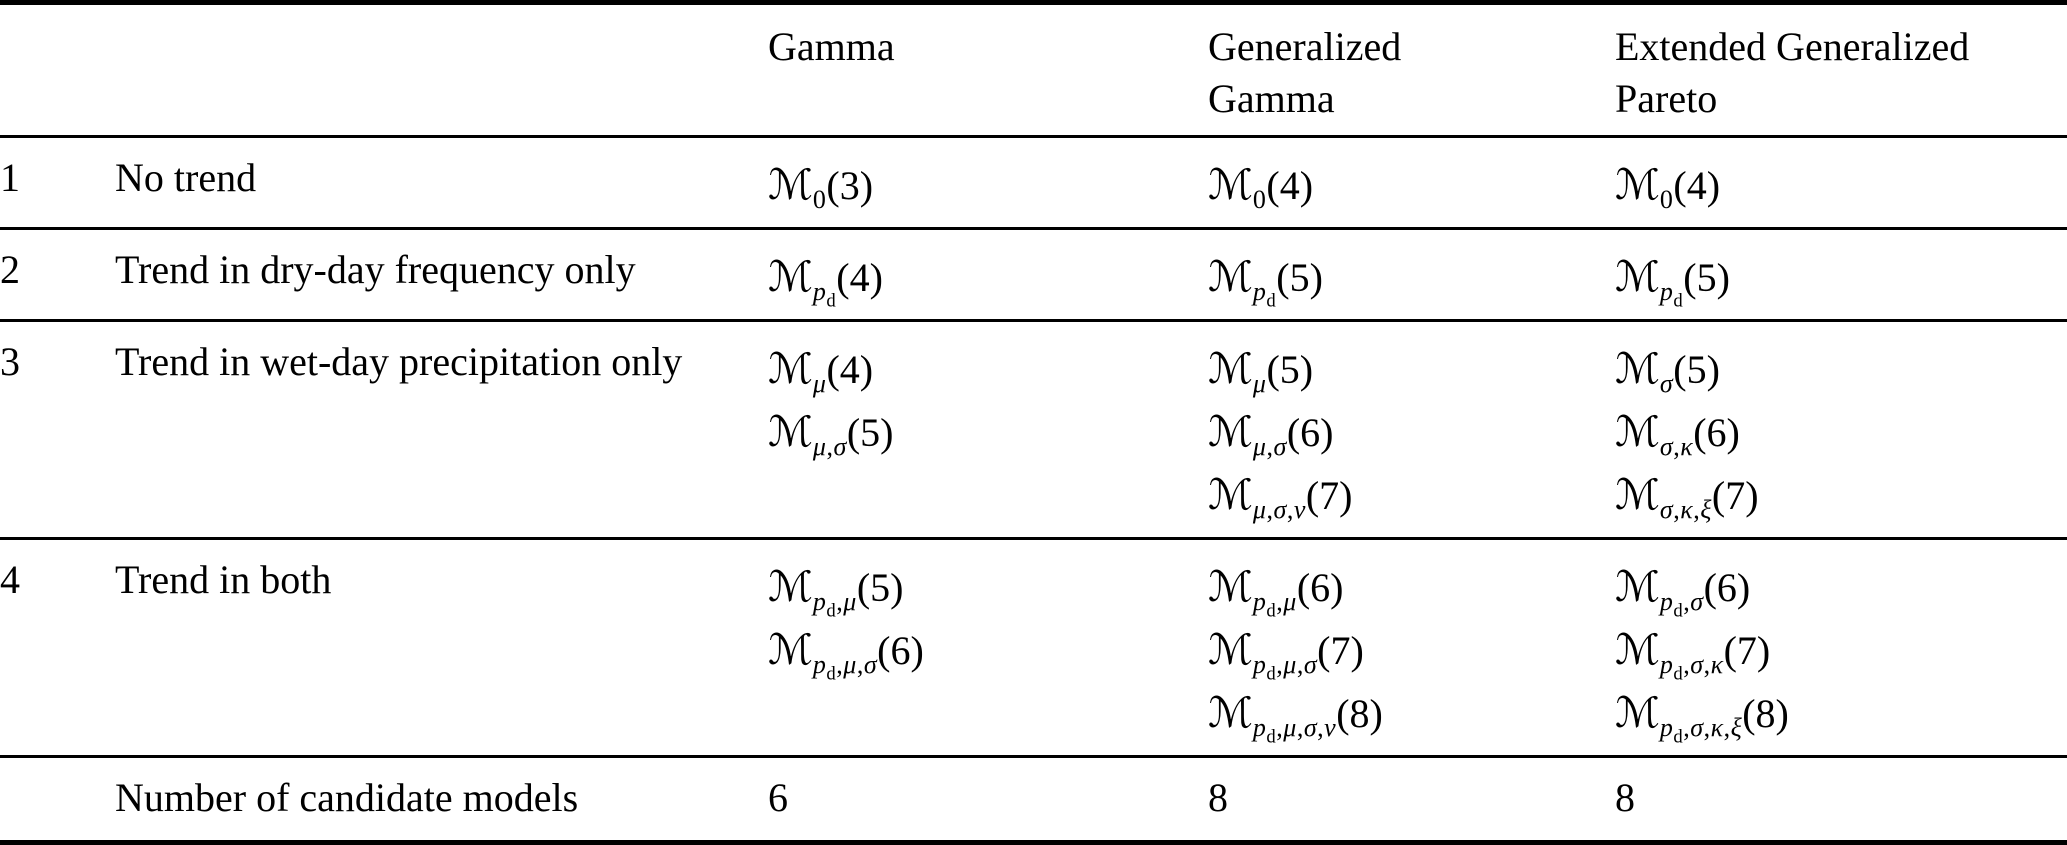 Image resolution: width=2067 pixels, height=845 pixels. What do you see at coordinates (1841, 652) in the screenshot?
I see `model-entry: ℳpd,σ,κ(7)` at bounding box center [1841, 652].